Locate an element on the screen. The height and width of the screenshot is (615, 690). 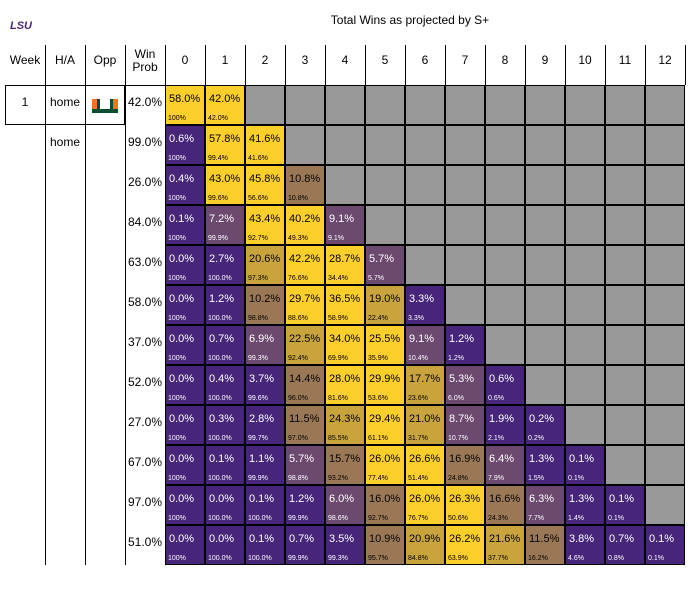
prob-cell: 26.0% 76.7% is located at coordinates (425, 505).